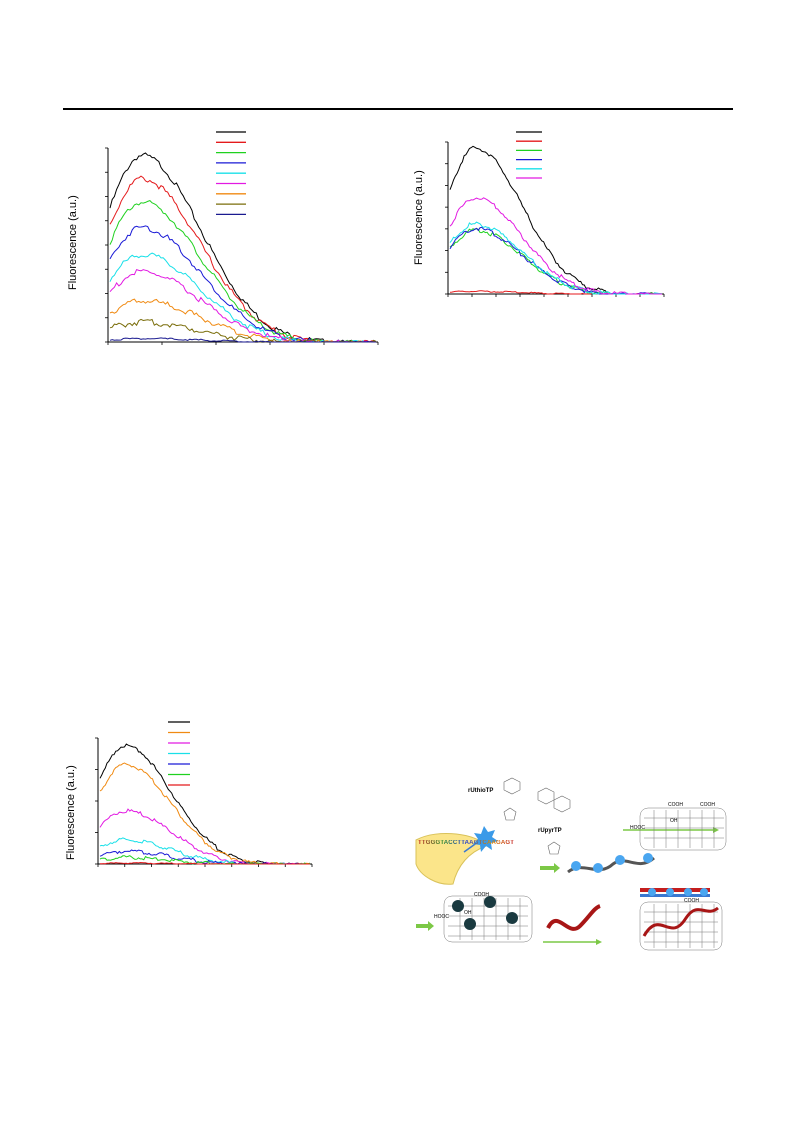 The image size is (793, 1121). What do you see at coordinates (441, 917) in the screenshot?
I see `hooc-label-2: HOOC` at bounding box center [441, 917].